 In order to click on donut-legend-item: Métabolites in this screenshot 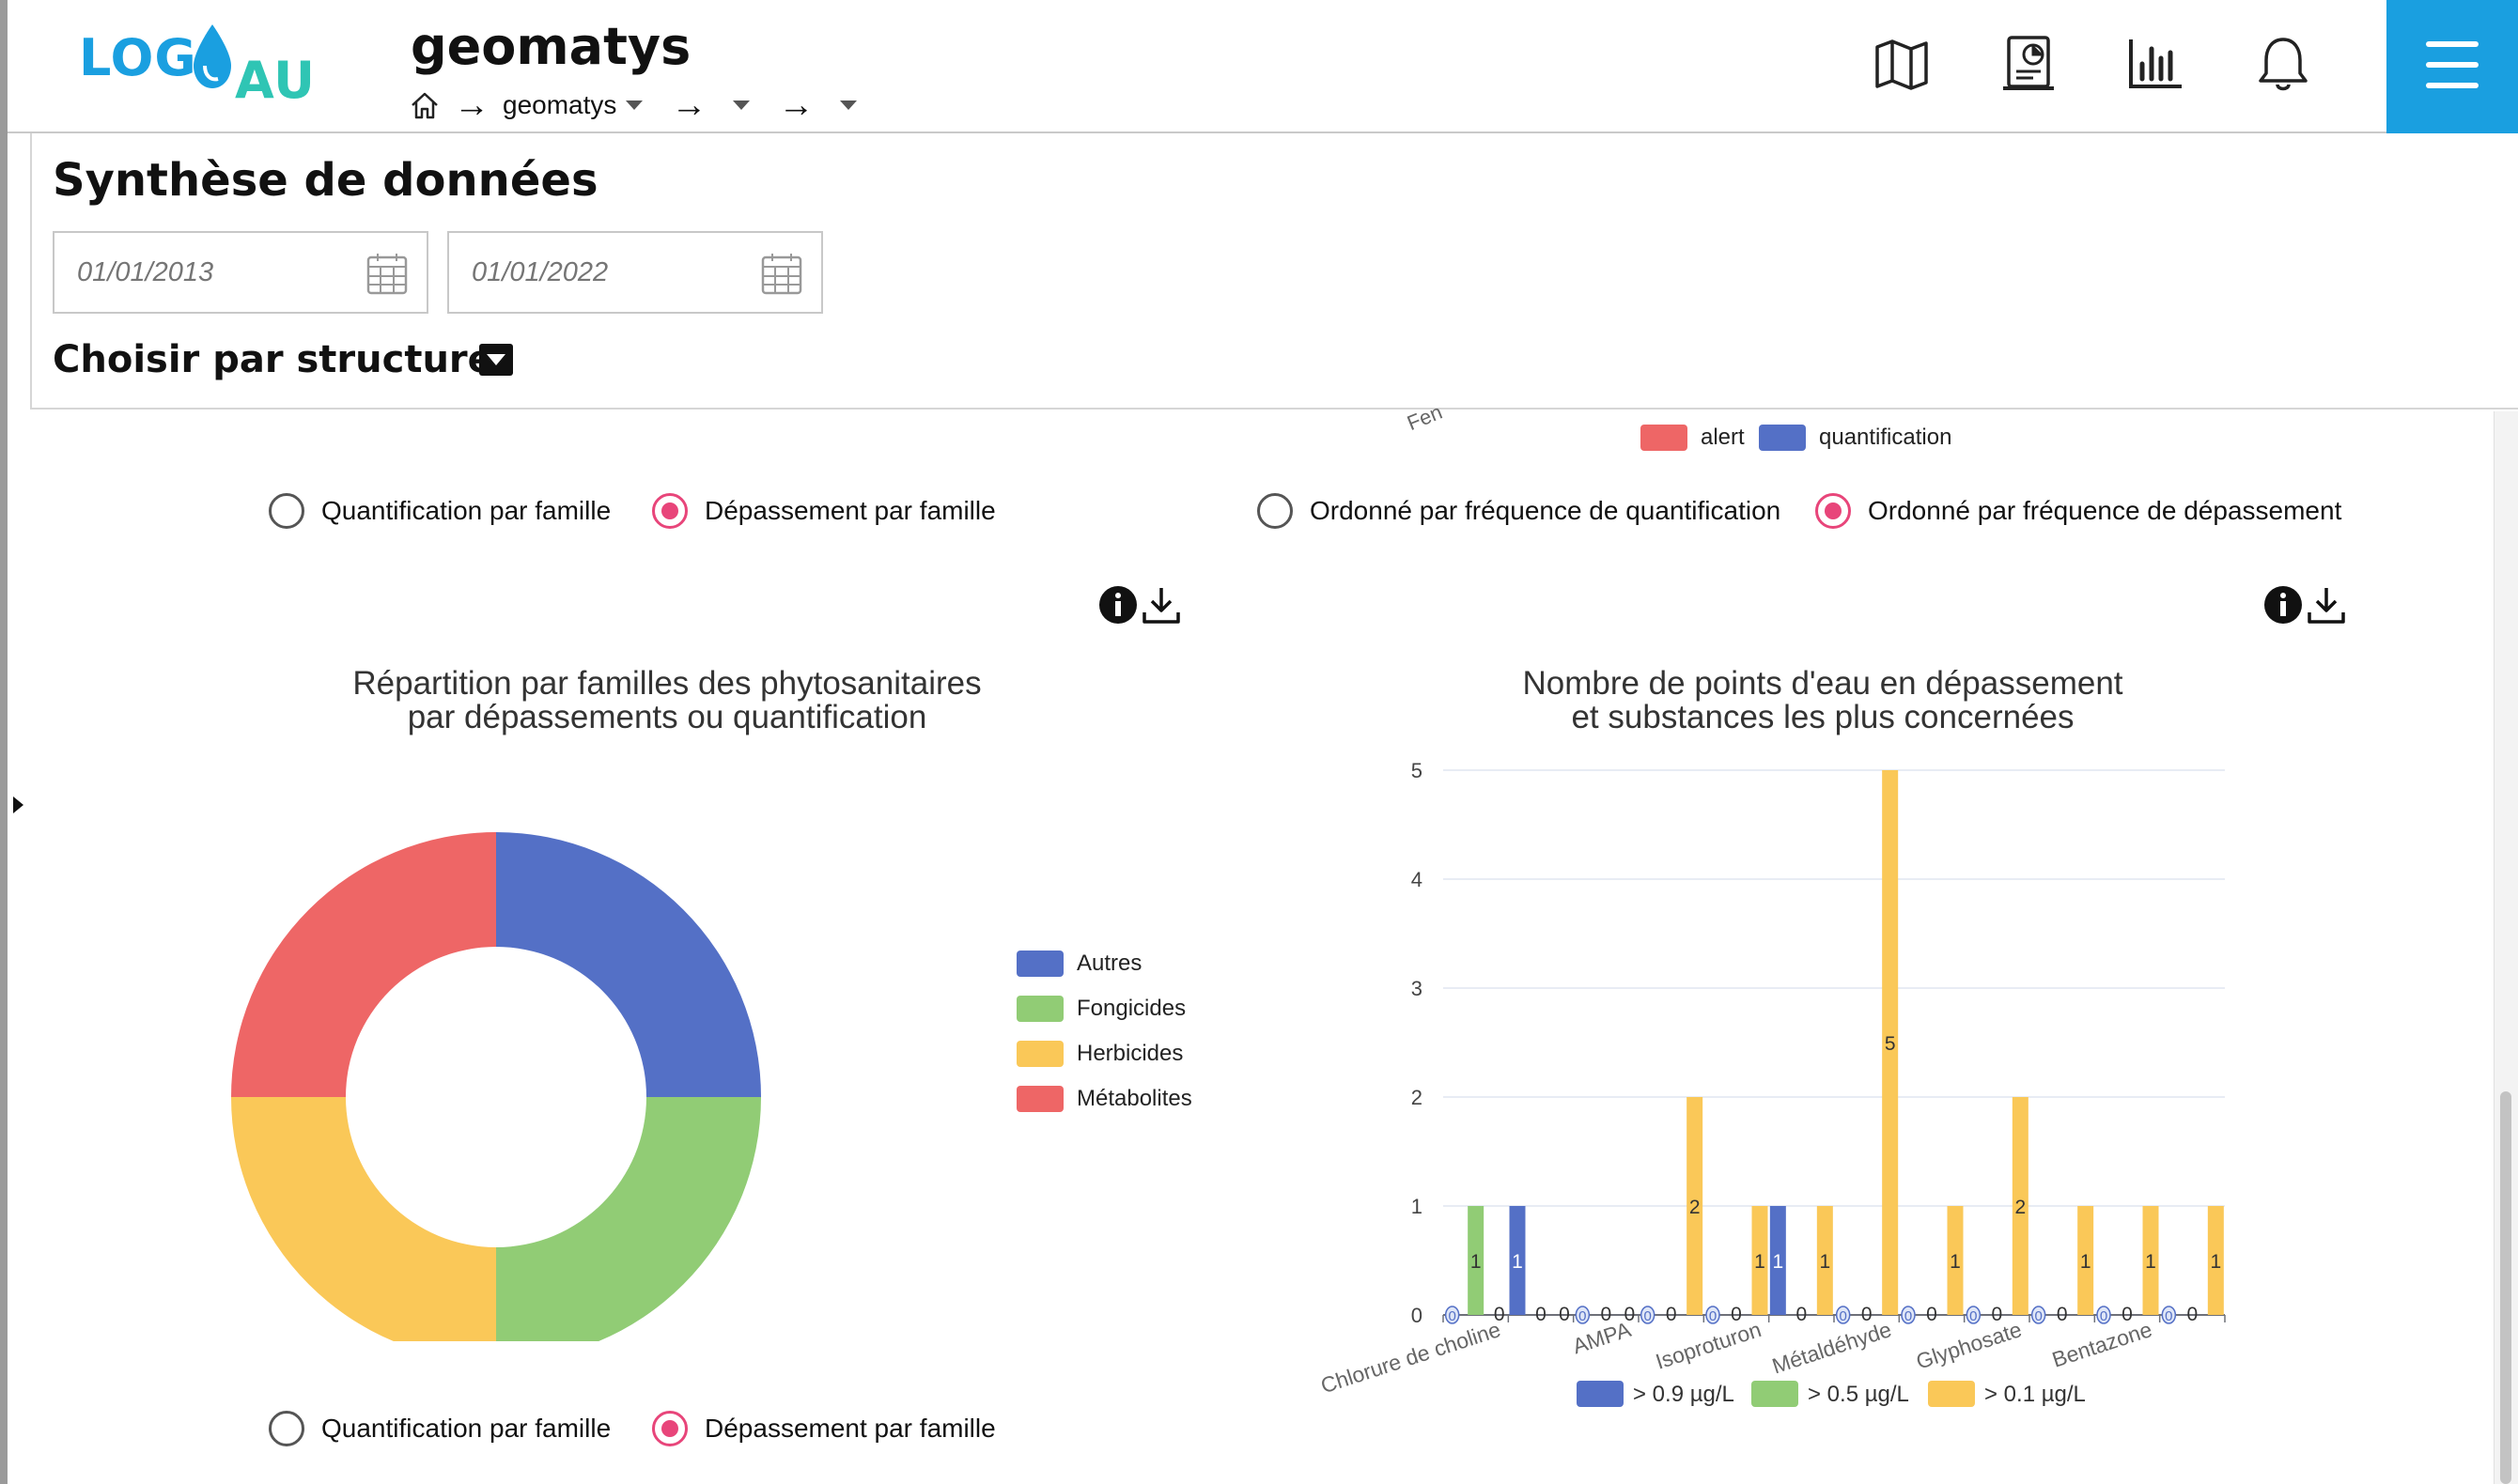, I will do `click(1104, 1099)`.